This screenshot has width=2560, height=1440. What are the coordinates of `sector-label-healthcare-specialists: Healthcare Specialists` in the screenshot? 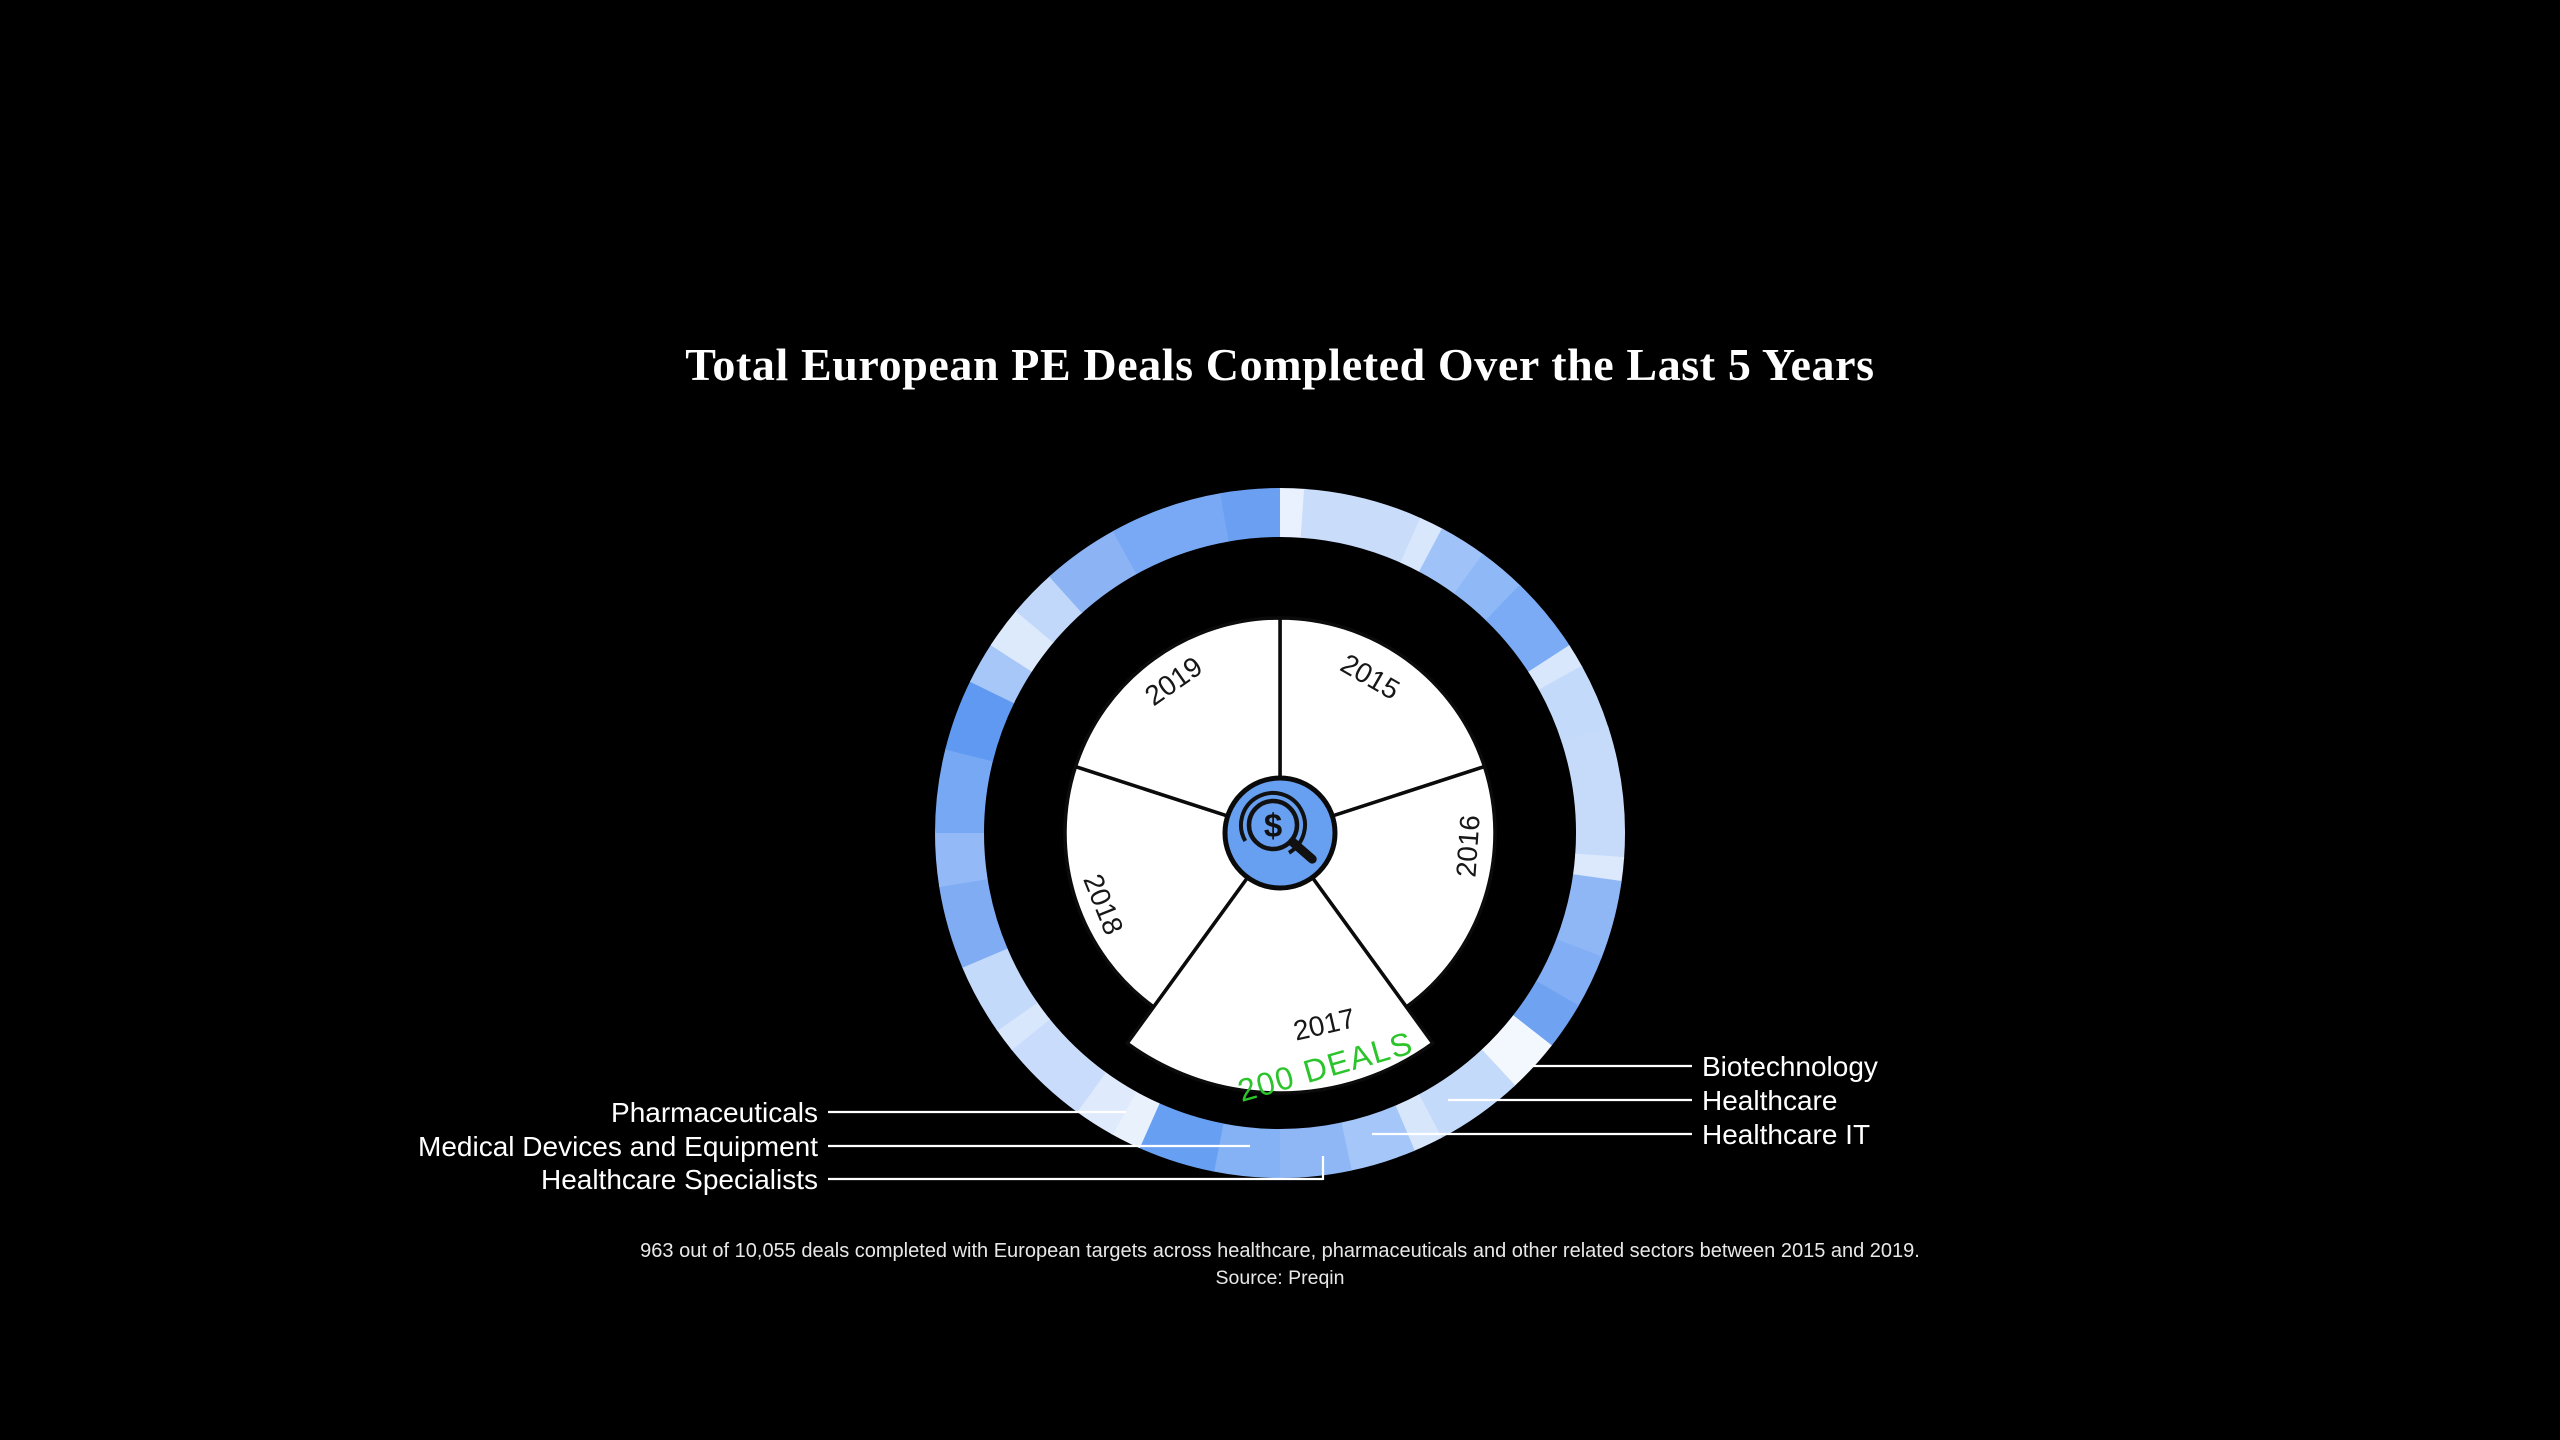 It's located at (679, 1179).